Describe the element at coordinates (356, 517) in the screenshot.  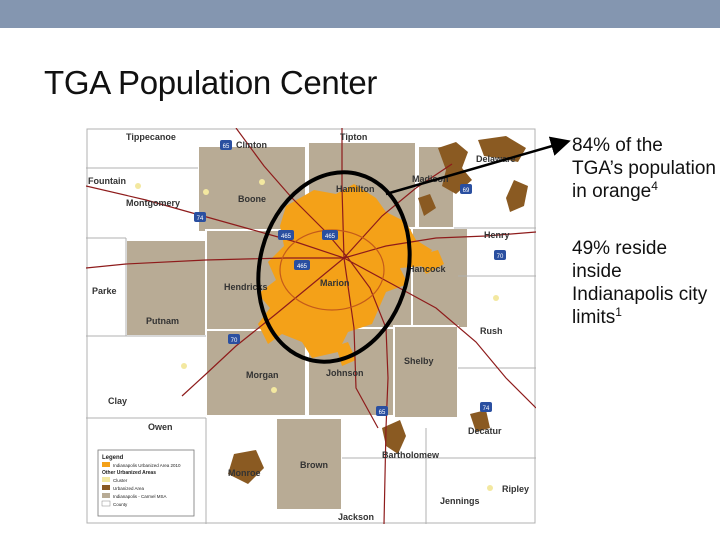
I see `county-label-jackson: Jackson` at that location.